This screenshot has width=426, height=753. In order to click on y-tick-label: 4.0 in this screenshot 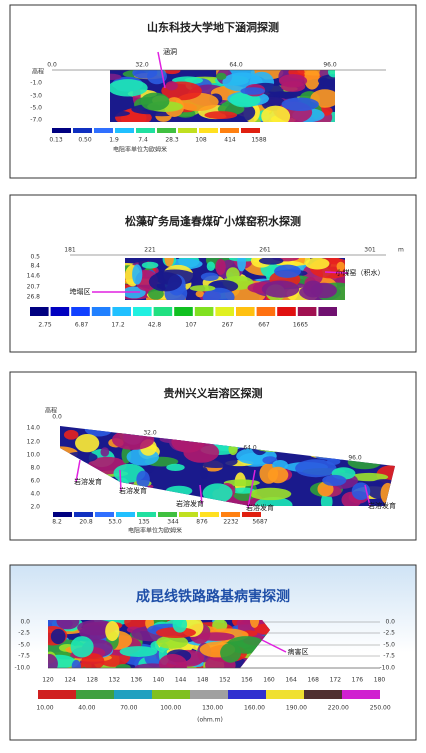, I will do `click(35, 494)`.